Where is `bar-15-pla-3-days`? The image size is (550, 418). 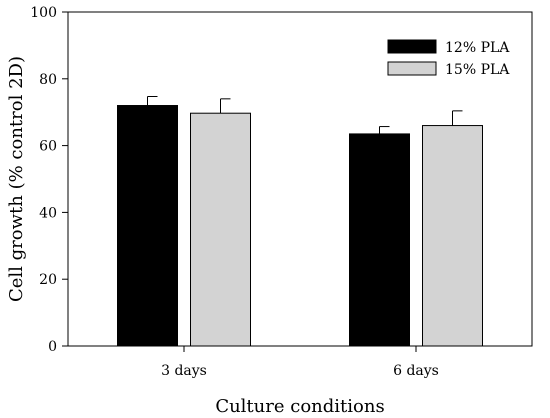 bar-15-pla-3-days is located at coordinates (220, 229).